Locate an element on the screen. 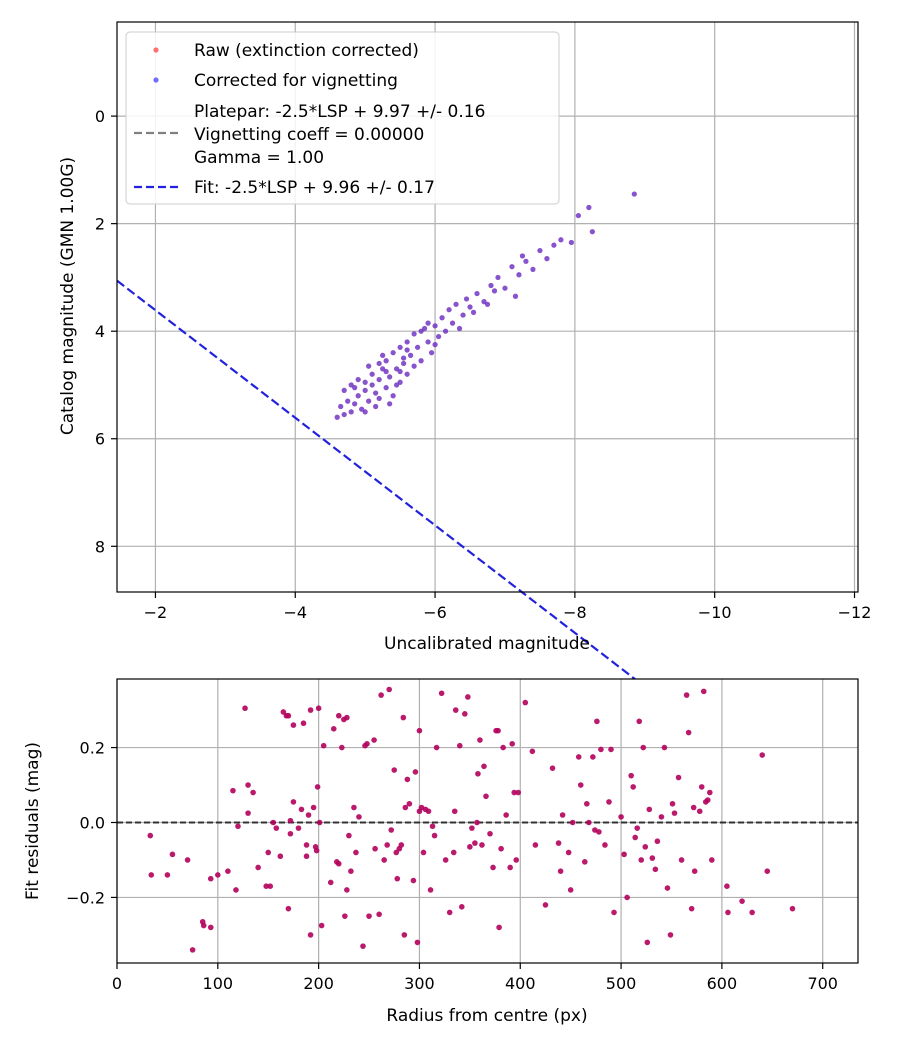 The image size is (900, 1050). top-x-tick-label: −8 is located at coordinates (575, 612).